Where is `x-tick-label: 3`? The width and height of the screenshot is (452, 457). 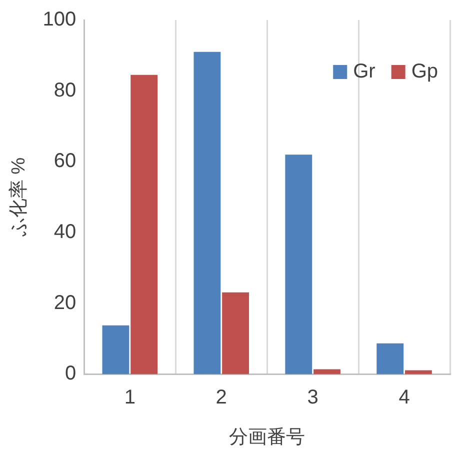 x-tick-label: 3 is located at coordinates (312, 397).